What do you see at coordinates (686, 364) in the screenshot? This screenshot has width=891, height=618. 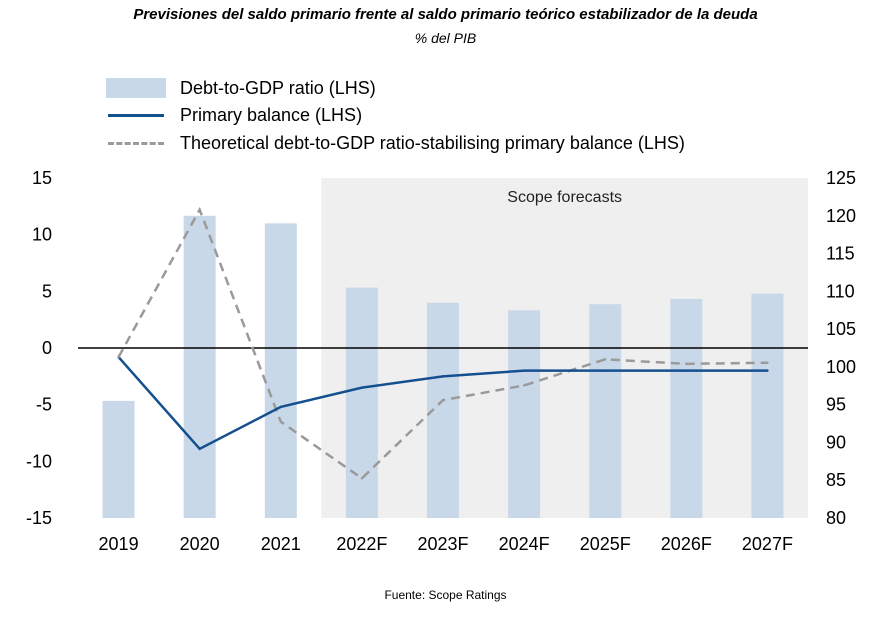 I see `point-theoretical-2026F` at bounding box center [686, 364].